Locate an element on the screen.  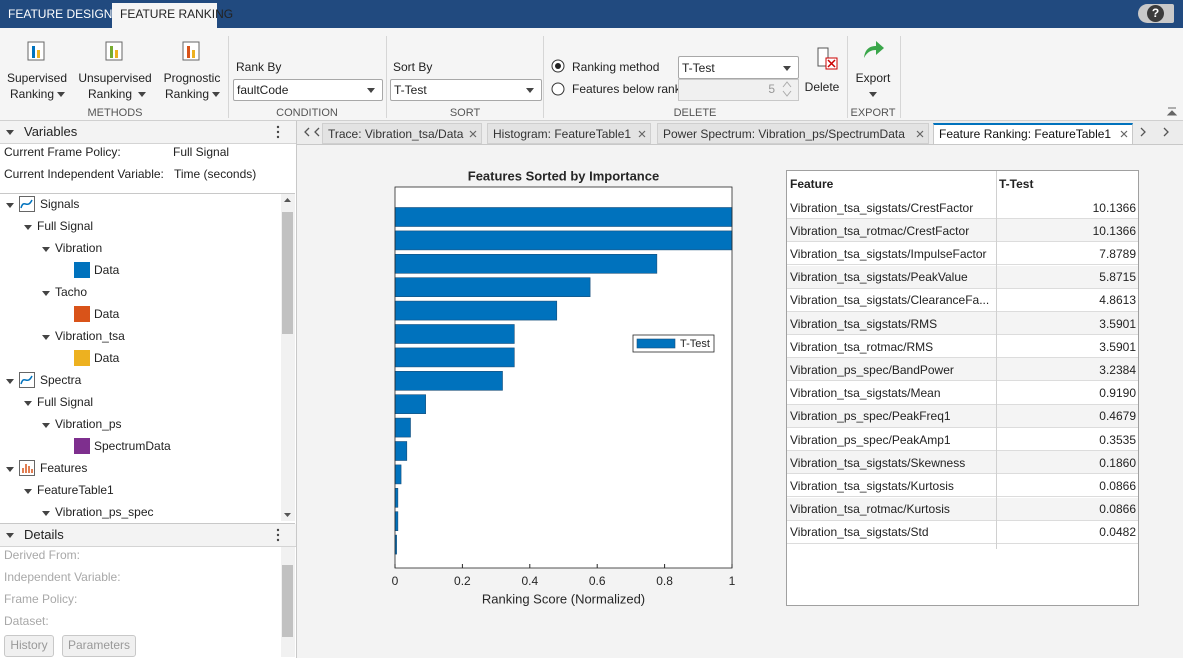
table-cell: Vibration_tsa_sigstats/Std is located at coordinates (859, 532).